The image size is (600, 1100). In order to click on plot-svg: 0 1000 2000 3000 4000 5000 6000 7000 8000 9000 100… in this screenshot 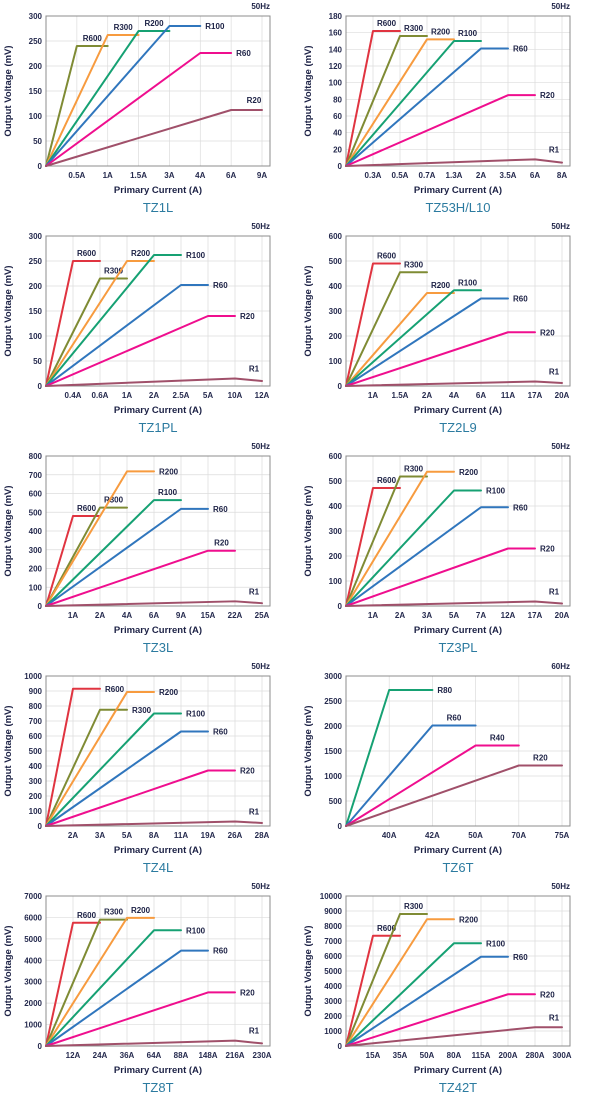, I will do `click(437, 988)`.